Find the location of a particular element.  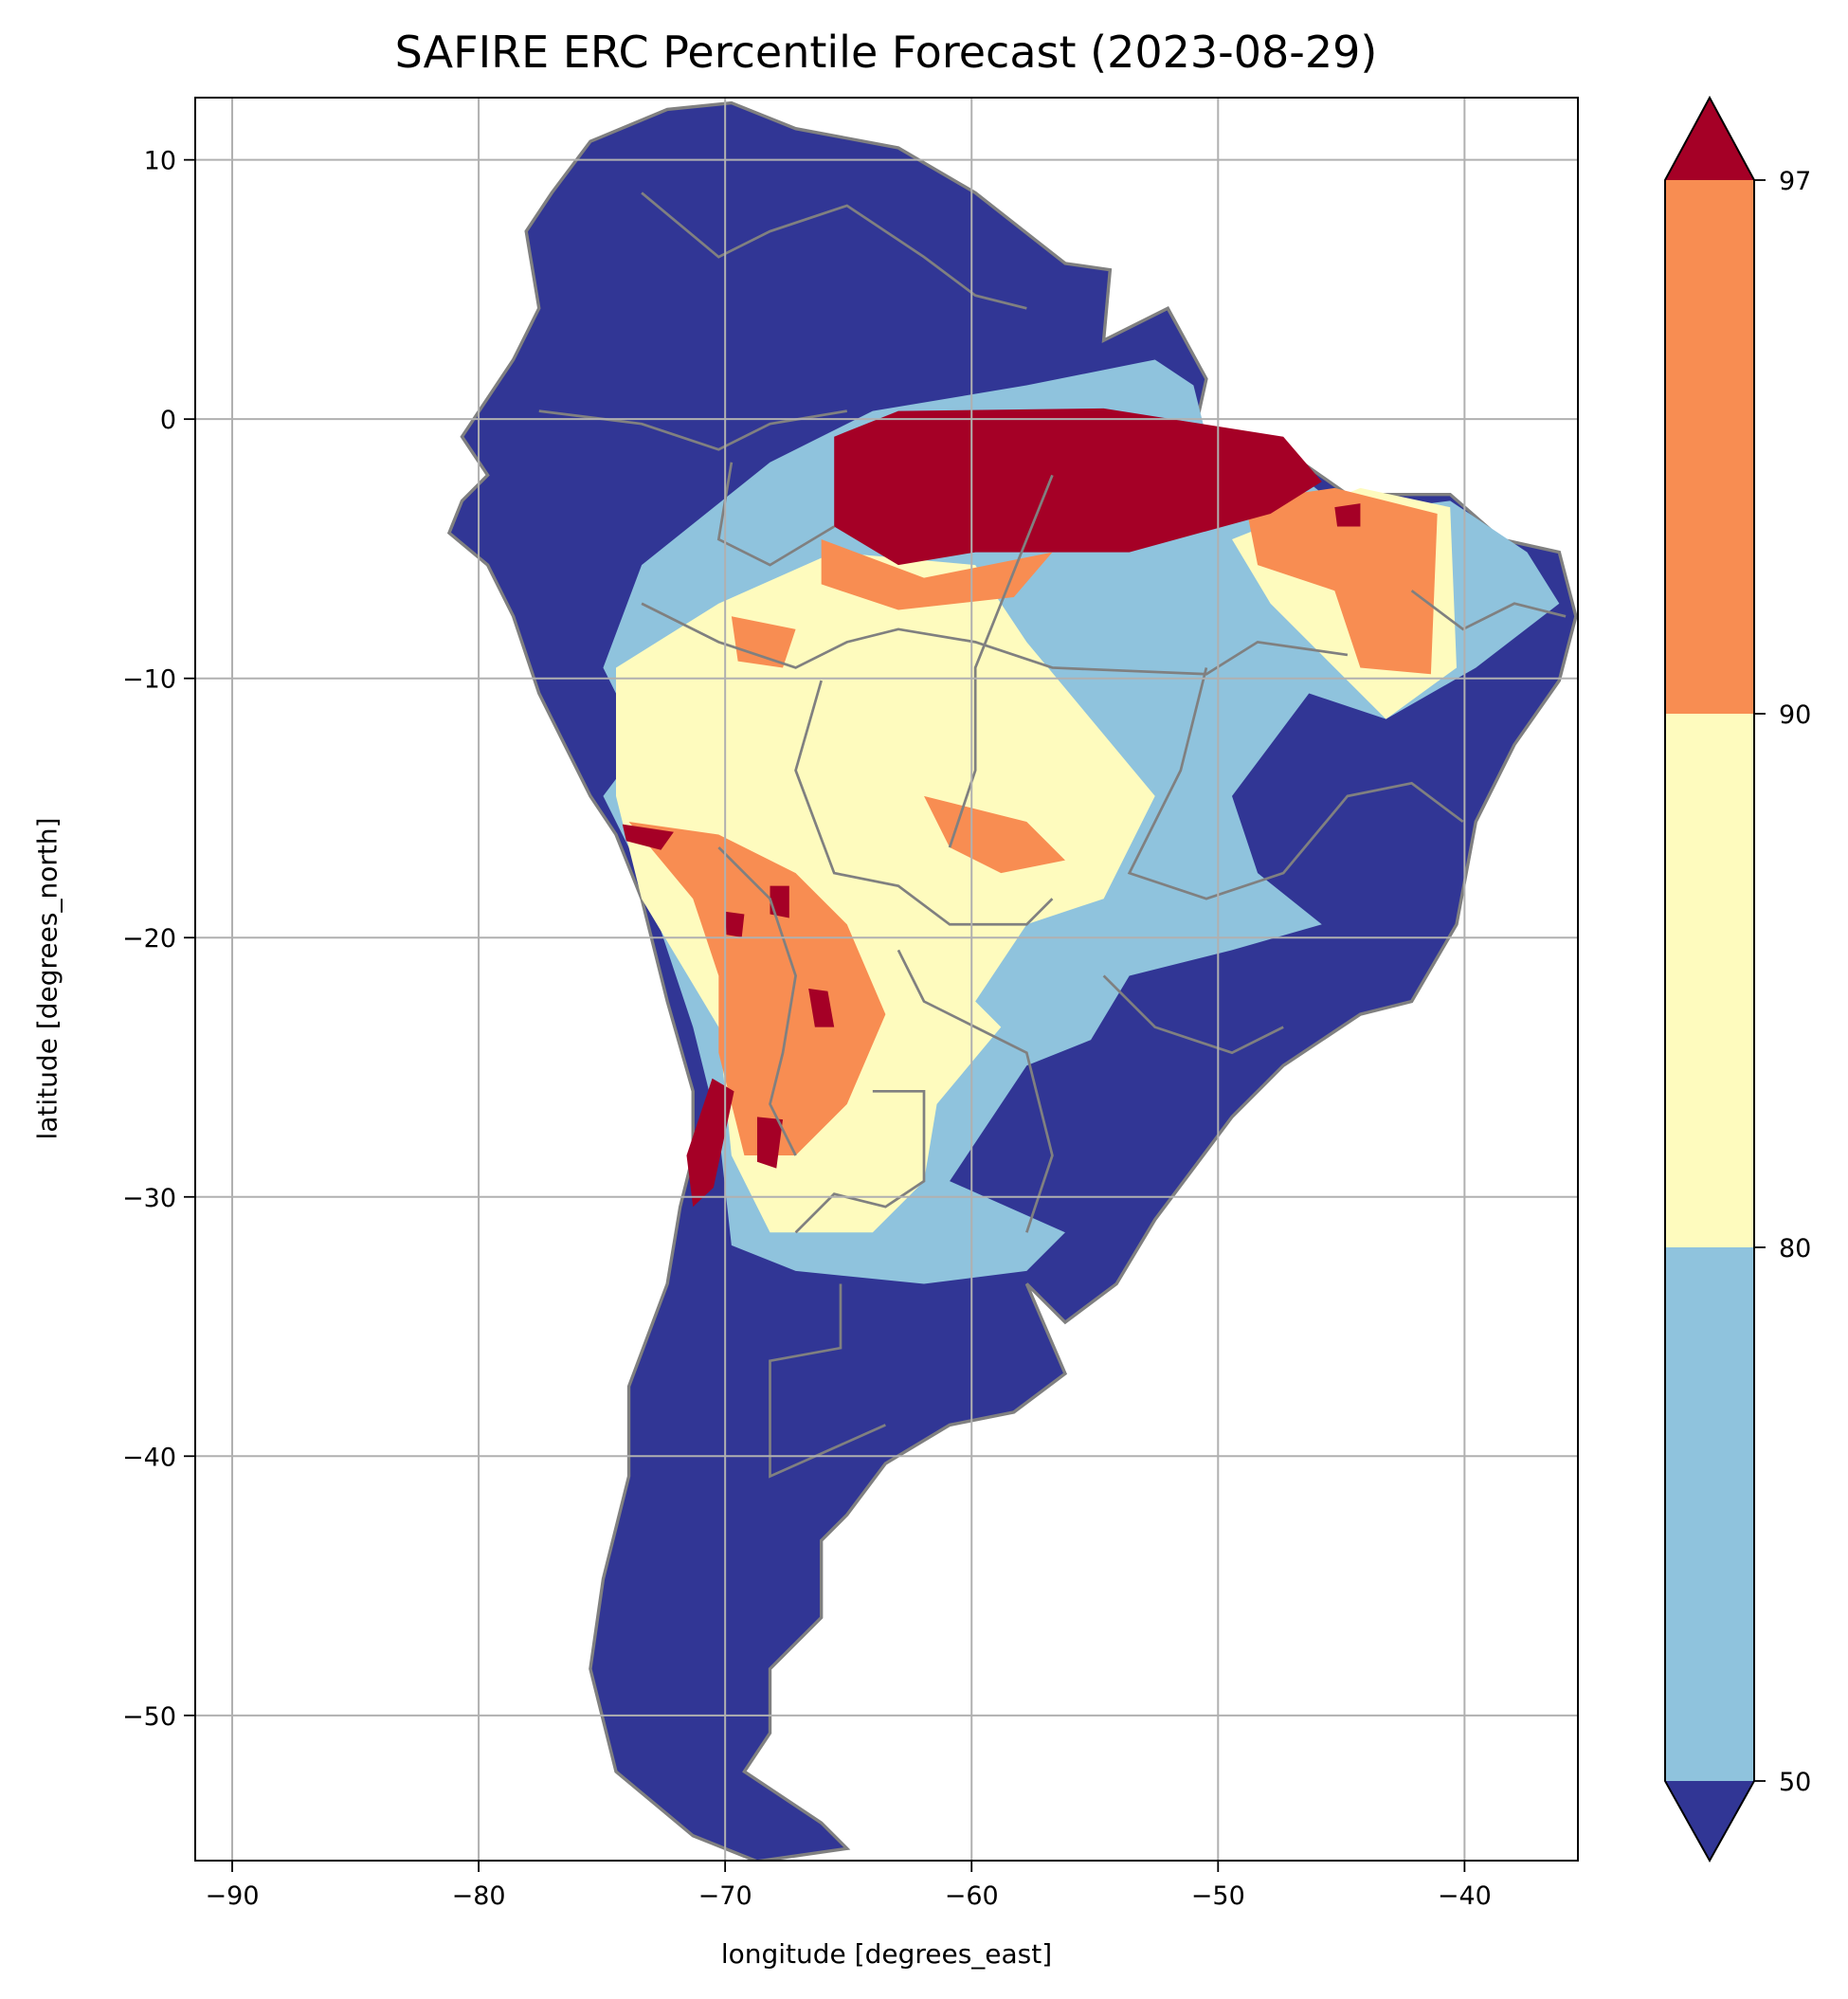

colorbar-tick-label: 80 is located at coordinates (1795, 1249).